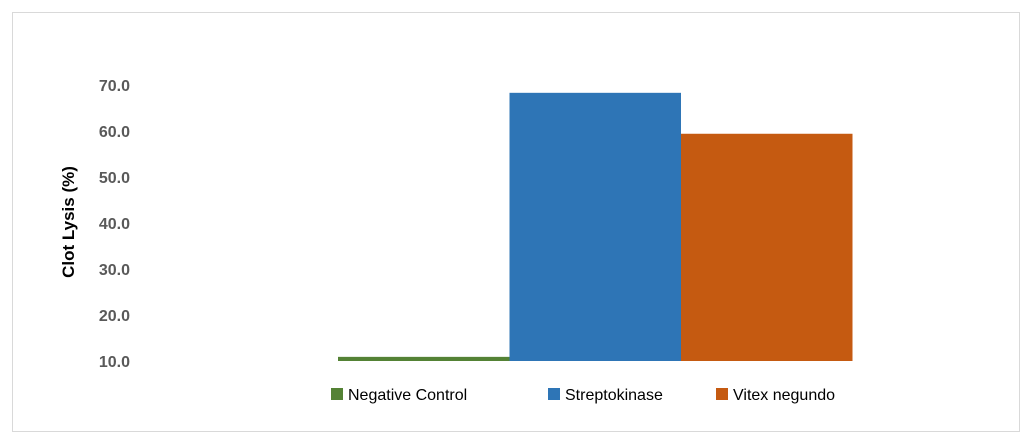 The image size is (1031, 432). I want to click on legend-label: Negative Control, so click(407, 395).